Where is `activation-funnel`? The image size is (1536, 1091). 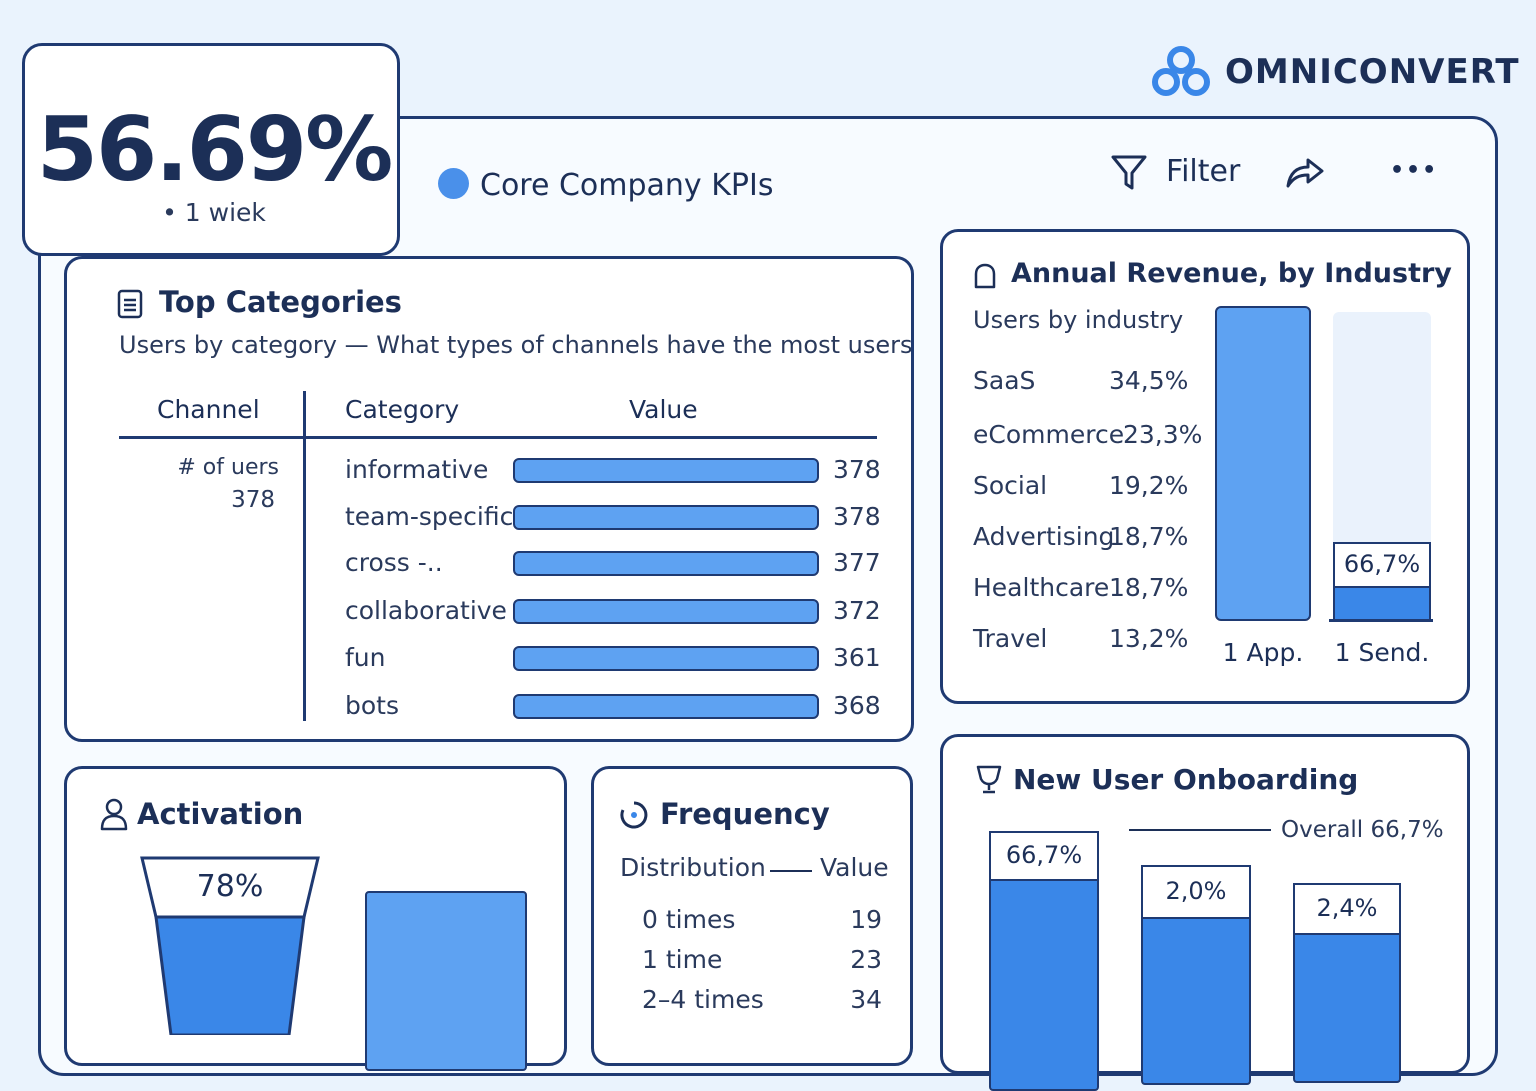 activation-funnel is located at coordinates (230, 945).